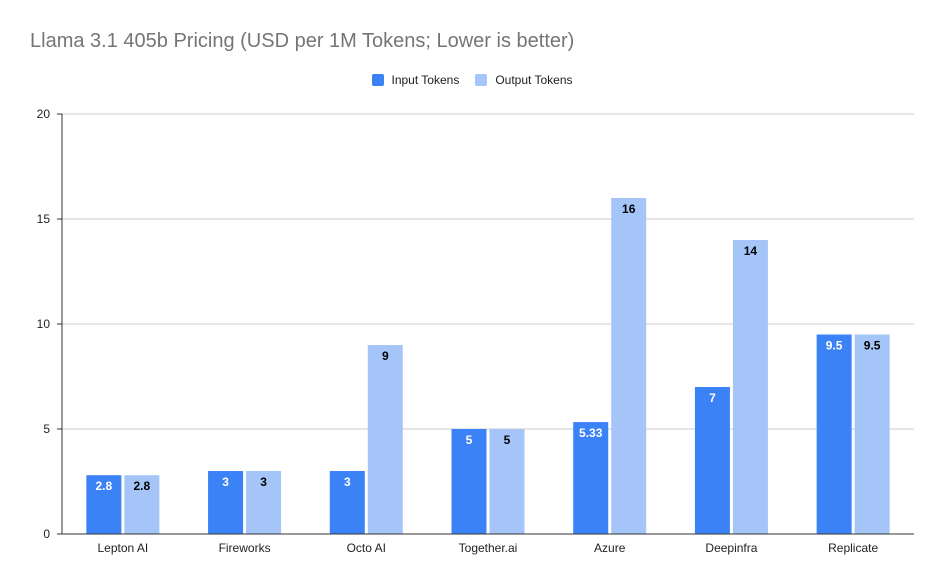 Image resolution: width=944 pixels, height=584 pixels. I want to click on x-tick-label: Octo AI, so click(366, 548).